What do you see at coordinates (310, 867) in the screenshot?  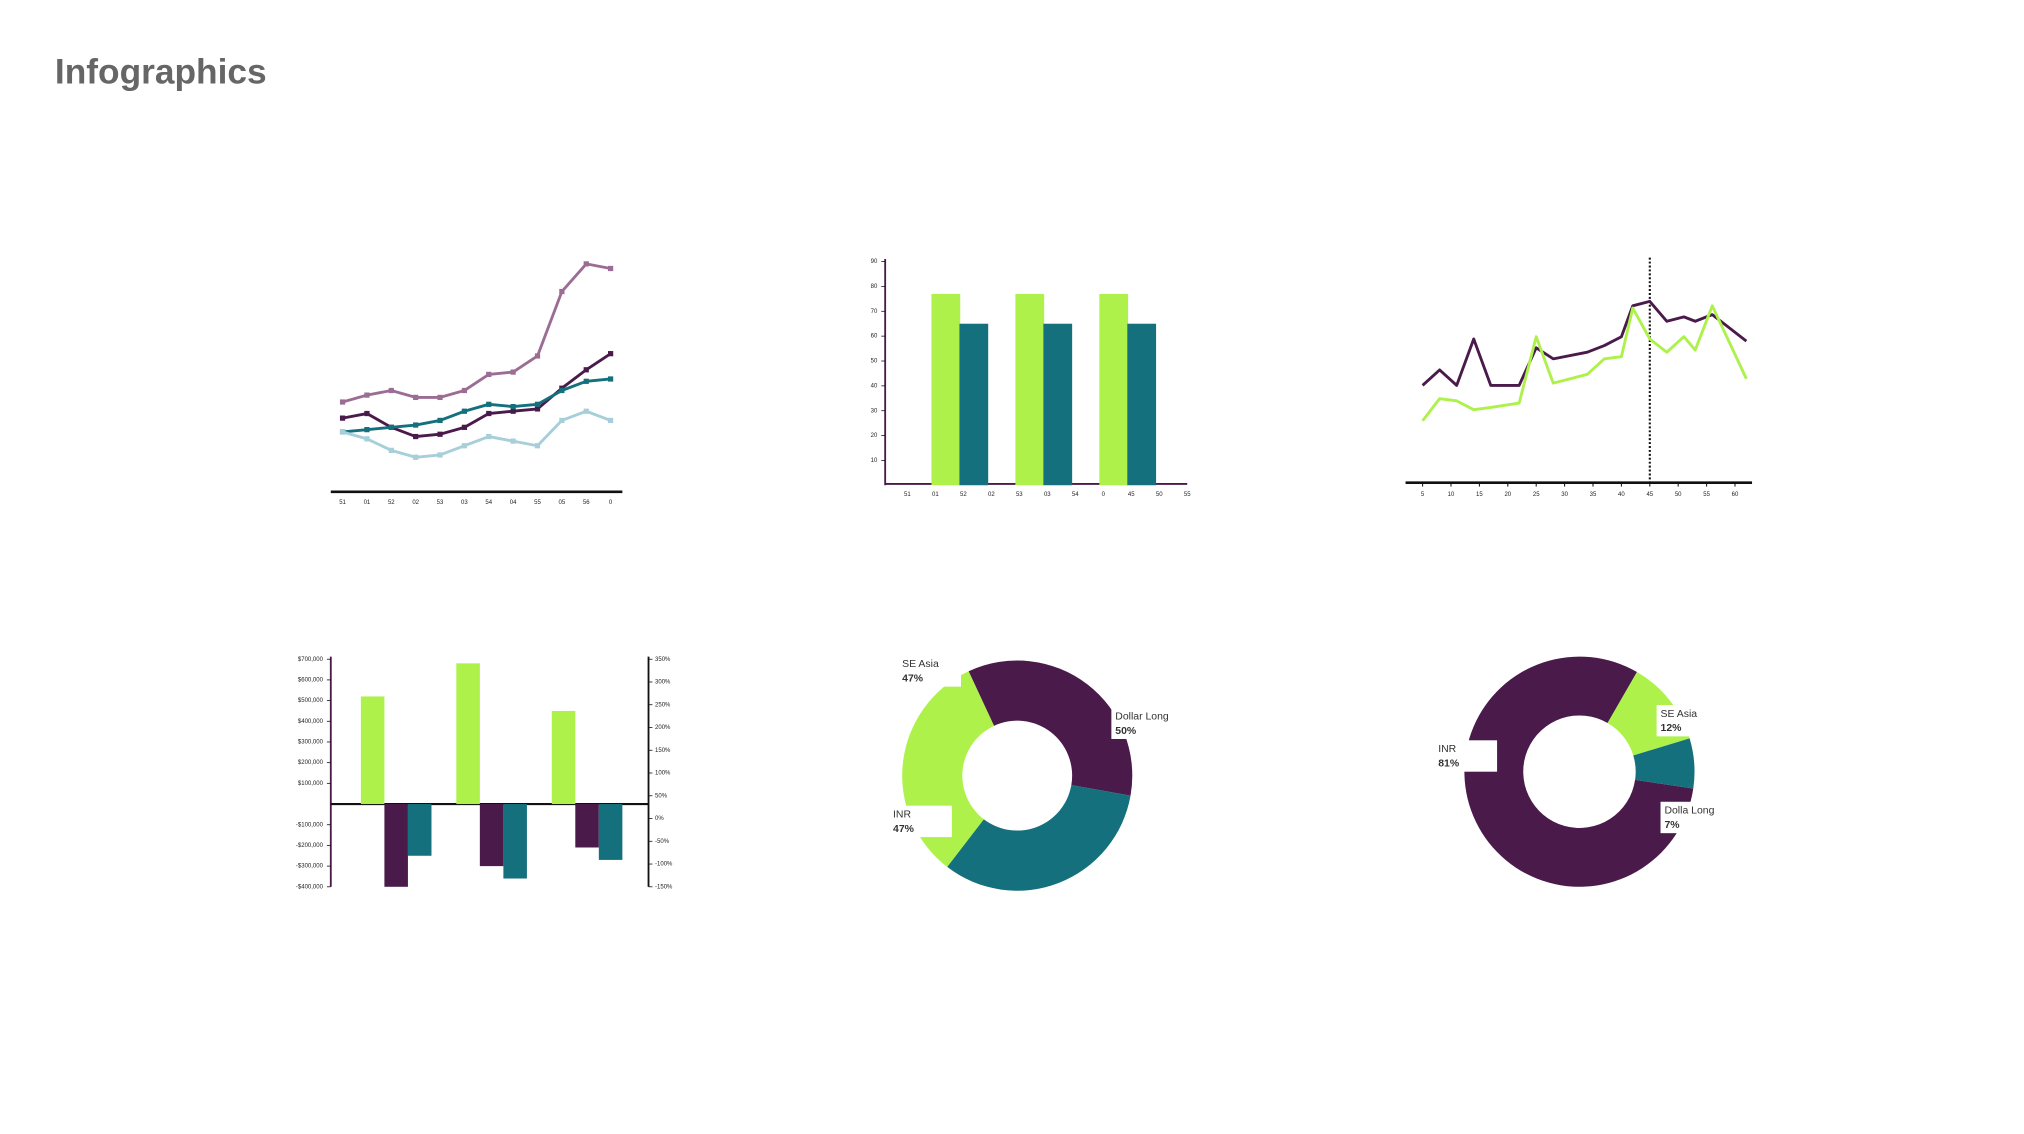 I see `y-tick-label: -$300,000` at bounding box center [310, 867].